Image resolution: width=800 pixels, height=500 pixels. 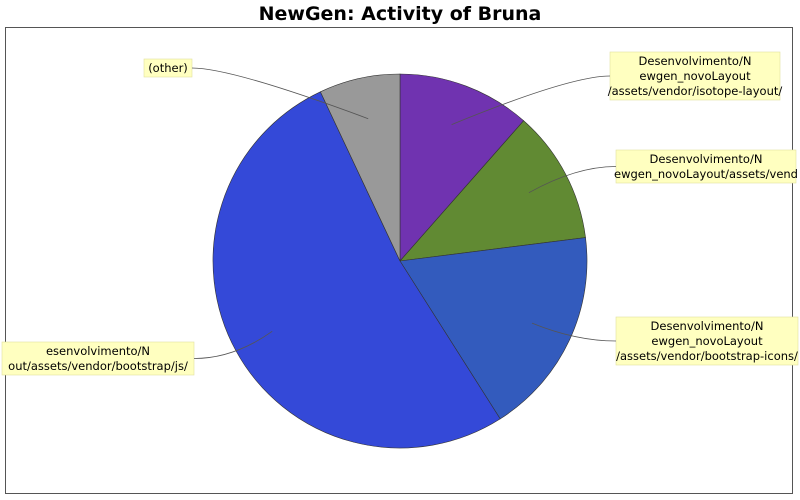 What do you see at coordinates (98, 366) in the screenshot?
I see `slice-label-3-line-1: out/assets/vendor/bootstrap/js/` at bounding box center [98, 366].